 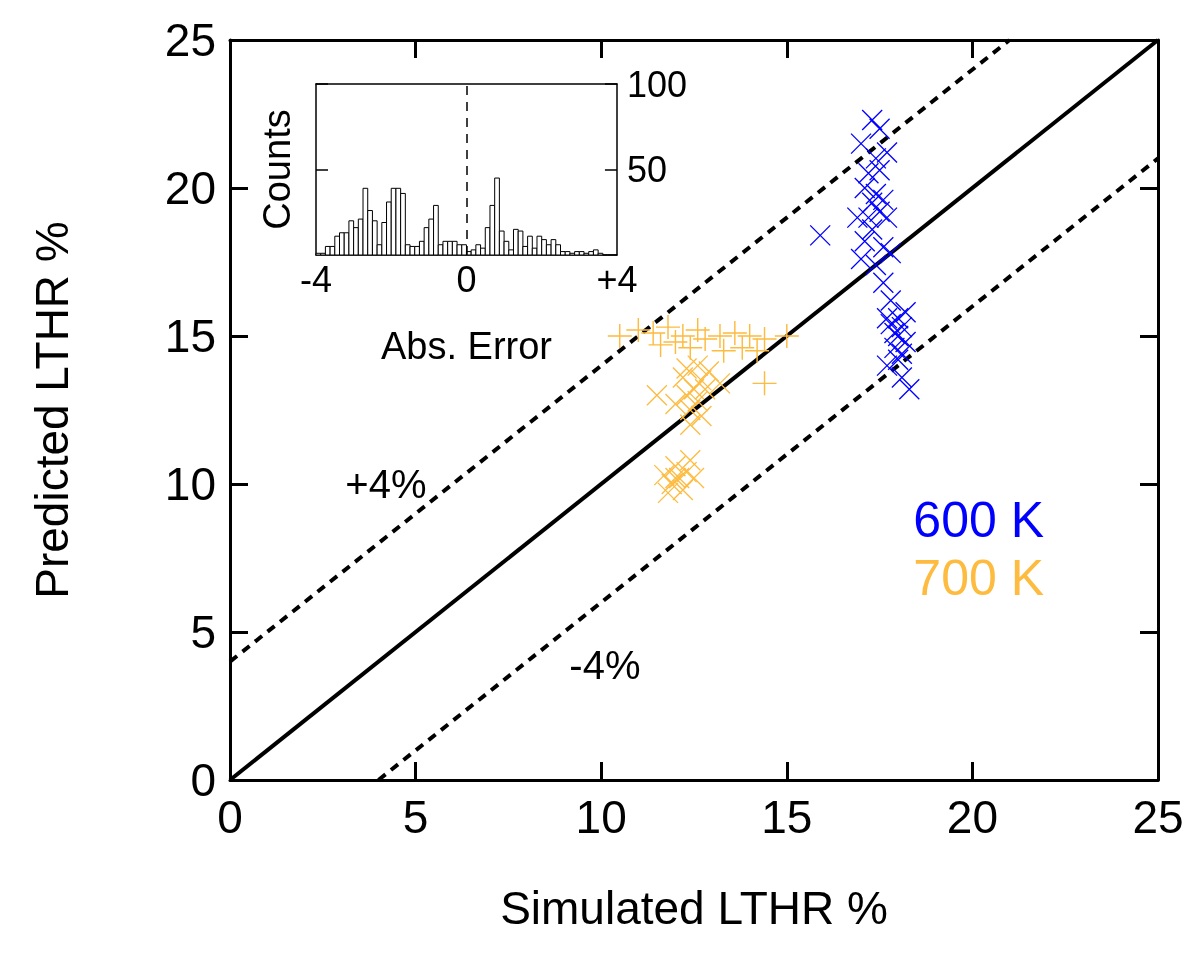 I want to click on y-axis-title: Predicted LTHR %, so click(x=52, y=410).